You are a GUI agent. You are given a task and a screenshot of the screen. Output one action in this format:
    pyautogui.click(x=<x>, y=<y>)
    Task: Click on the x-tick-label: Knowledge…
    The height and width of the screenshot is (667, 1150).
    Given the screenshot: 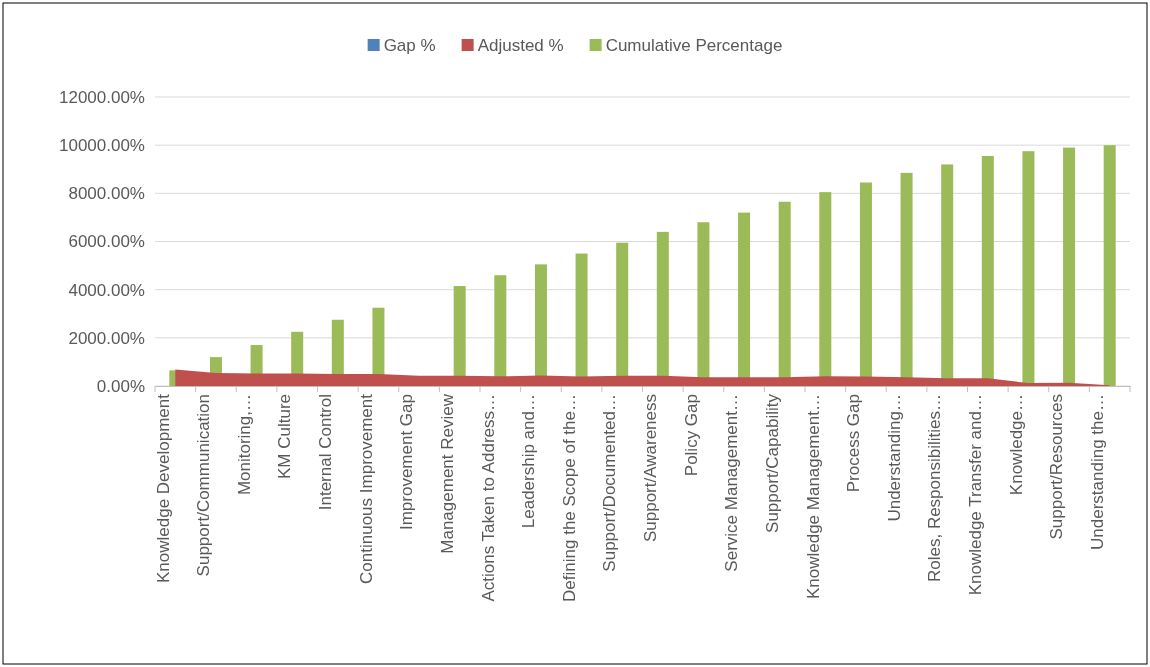 What is the action you would take?
    pyautogui.click(x=1016, y=445)
    